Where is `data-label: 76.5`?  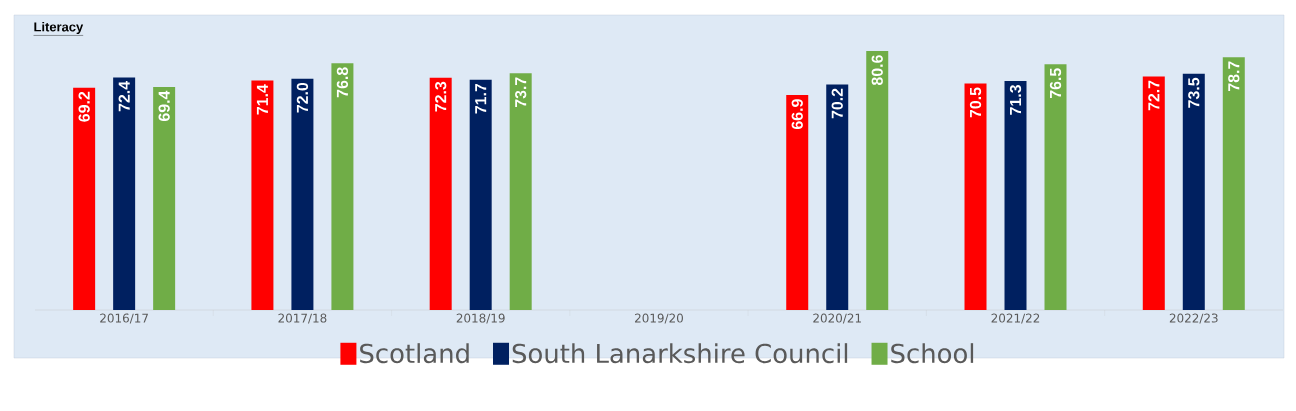 data-label: 76.5 is located at coordinates (1055, 83).